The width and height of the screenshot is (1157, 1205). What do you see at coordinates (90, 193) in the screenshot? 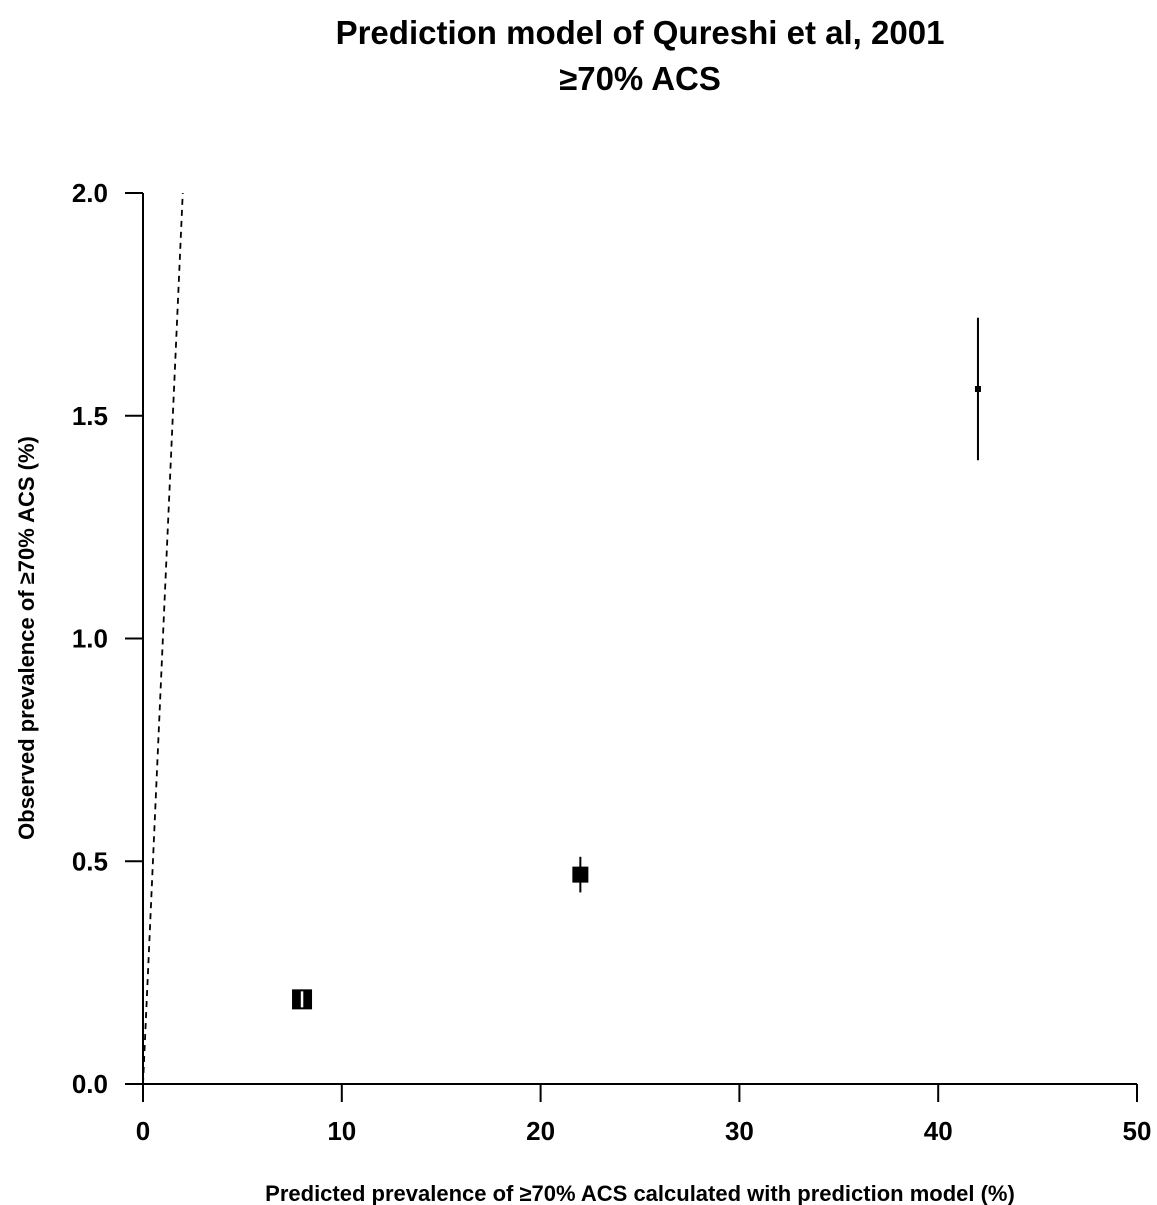
I see `y-tick-label: 2.0` at bounding box center [90, 193].